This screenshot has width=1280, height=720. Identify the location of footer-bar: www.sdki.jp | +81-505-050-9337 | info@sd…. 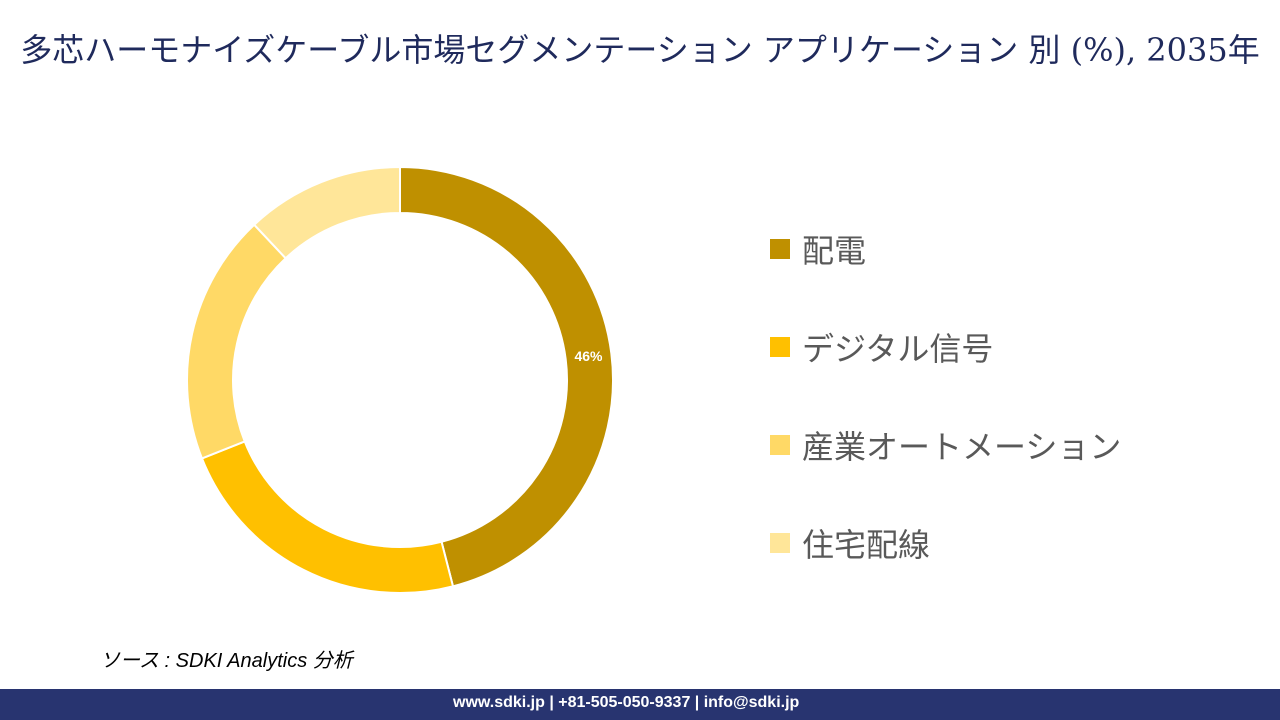
(640, 704).